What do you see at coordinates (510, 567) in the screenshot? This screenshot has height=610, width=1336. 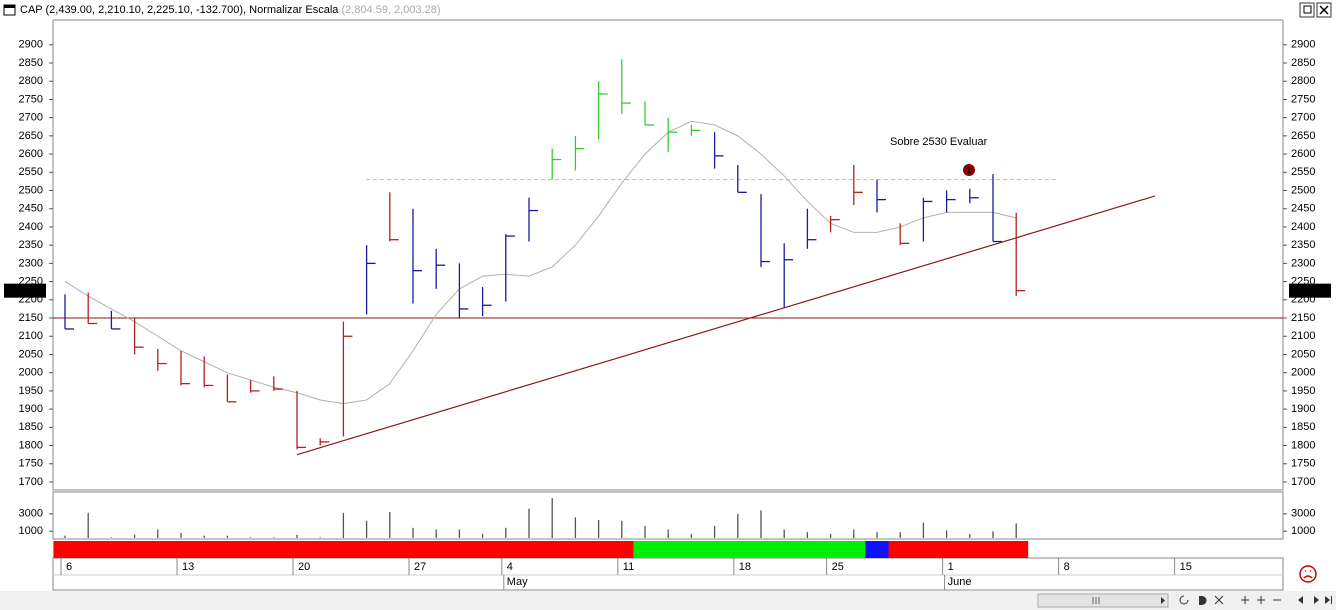 I see `date-label: 4` at bounding box center [510, 567].